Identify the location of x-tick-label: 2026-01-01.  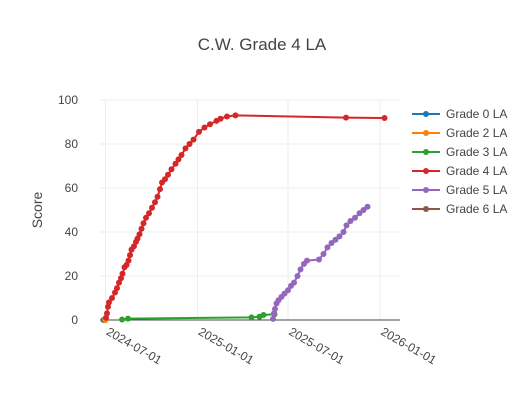
(409, 345).